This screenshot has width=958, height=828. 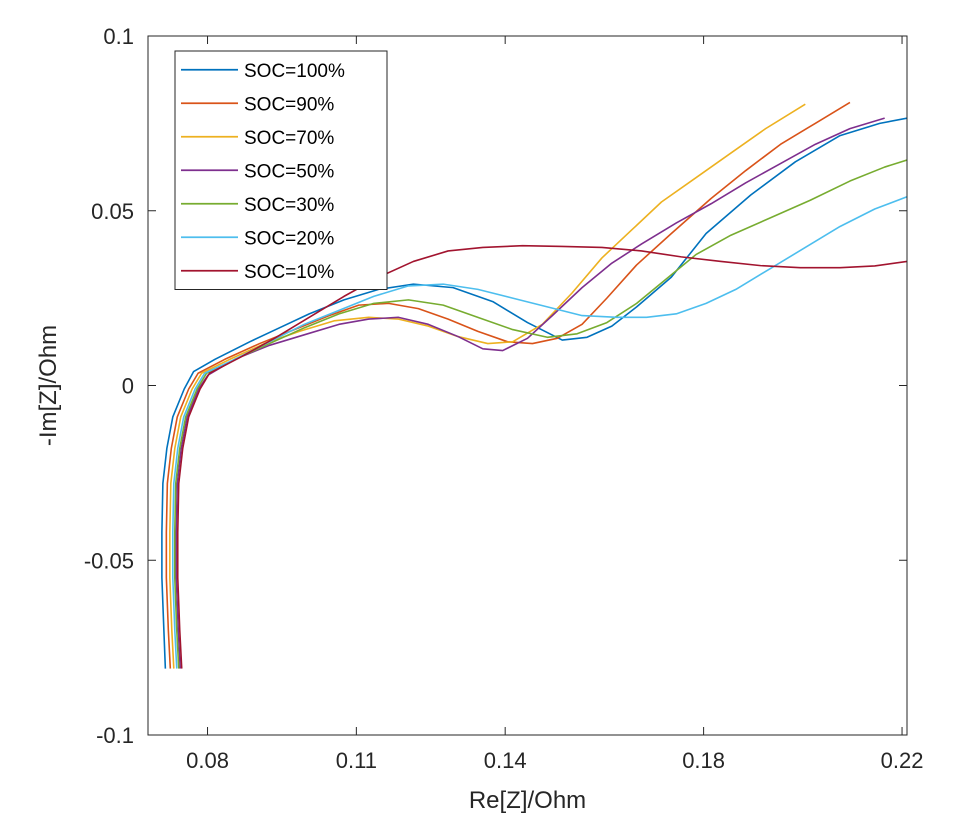 I want to click on legend-item: SOC=20%, so click(x=257, y=238).